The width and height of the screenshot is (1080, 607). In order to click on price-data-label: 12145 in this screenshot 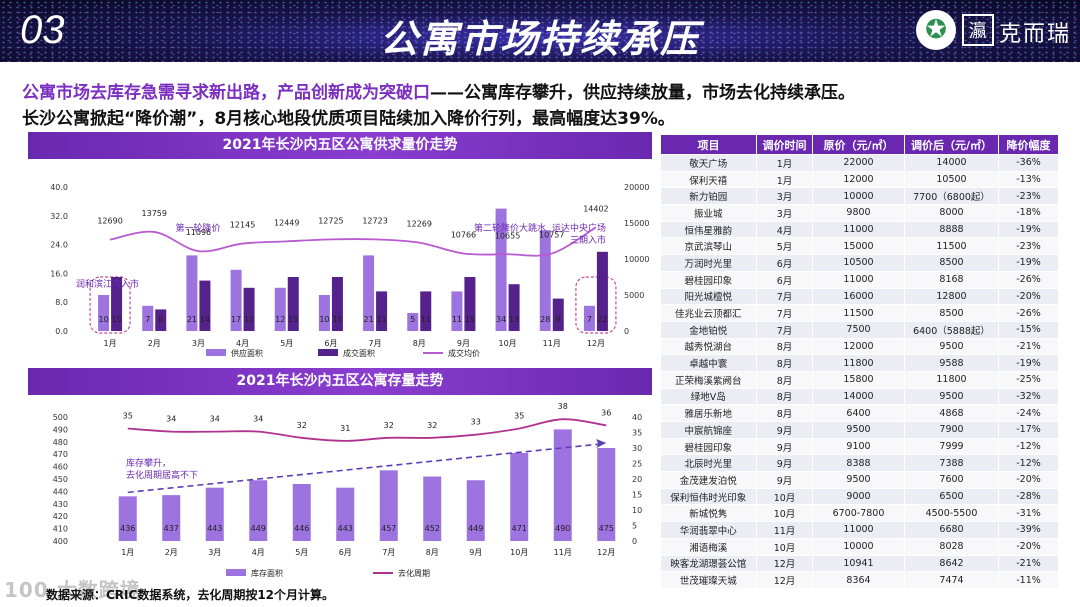, I will do `click(242, 225)`.